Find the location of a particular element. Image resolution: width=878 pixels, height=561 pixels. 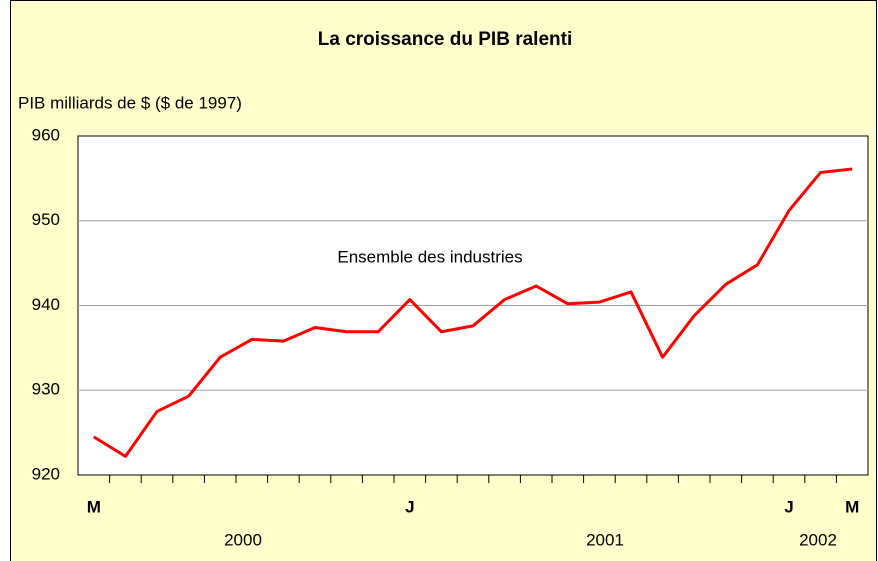

y-axis-label: PIB milliards de $ ($ de 1997) is located at coordinates (130, 102).